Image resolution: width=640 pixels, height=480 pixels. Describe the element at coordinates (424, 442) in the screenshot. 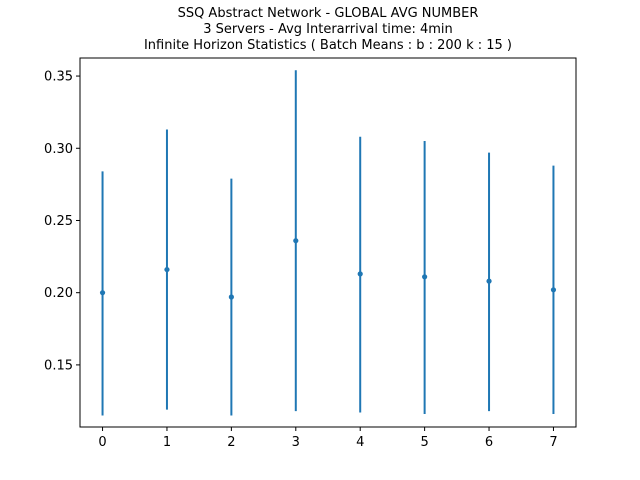

I see `x-tick-label-5: 5` at that location.